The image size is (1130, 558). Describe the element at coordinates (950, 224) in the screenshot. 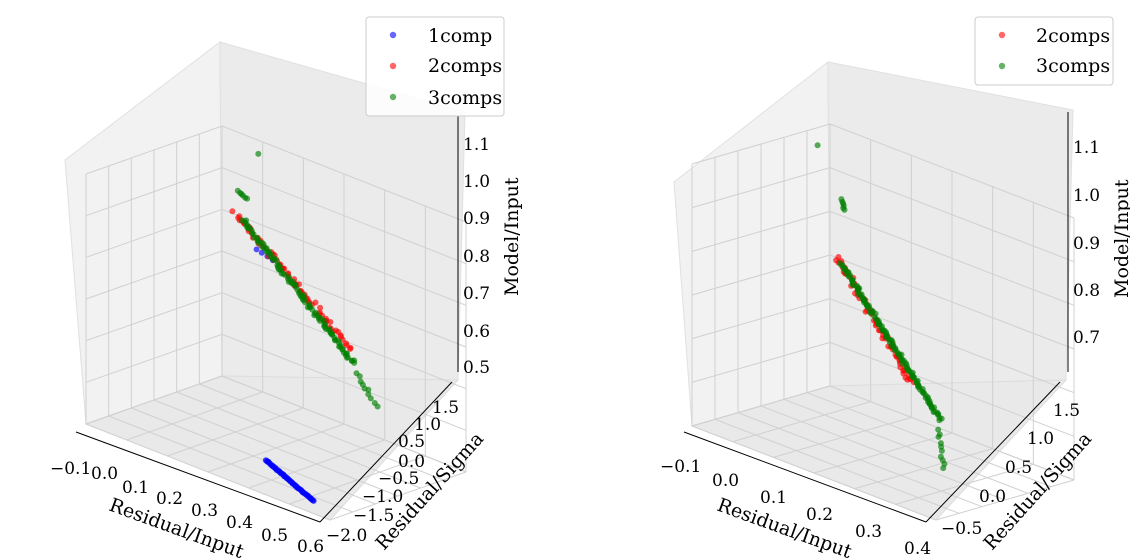

I see `right-pane-back` at that location.